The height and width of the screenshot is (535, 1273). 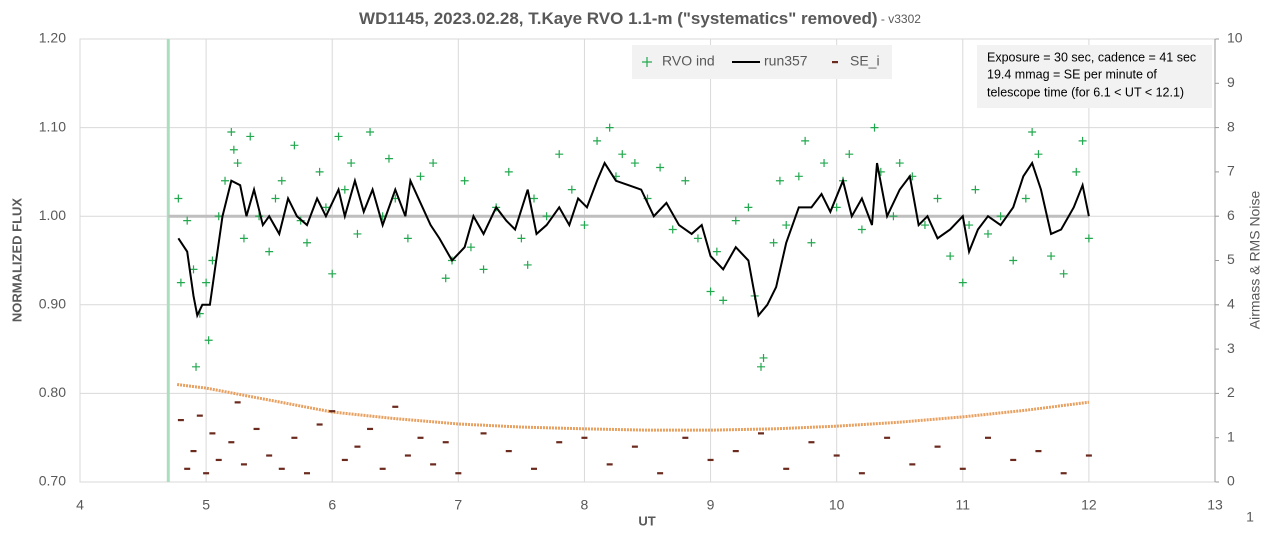 I want to click on x-tick-label: 8, so click(x=585, y=505).